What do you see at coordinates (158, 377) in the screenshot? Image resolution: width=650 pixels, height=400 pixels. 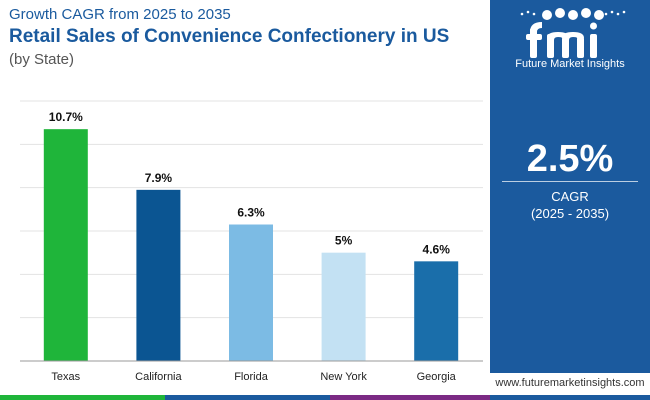 I see `x-tick-label: California` at bounding box center [158, 377].